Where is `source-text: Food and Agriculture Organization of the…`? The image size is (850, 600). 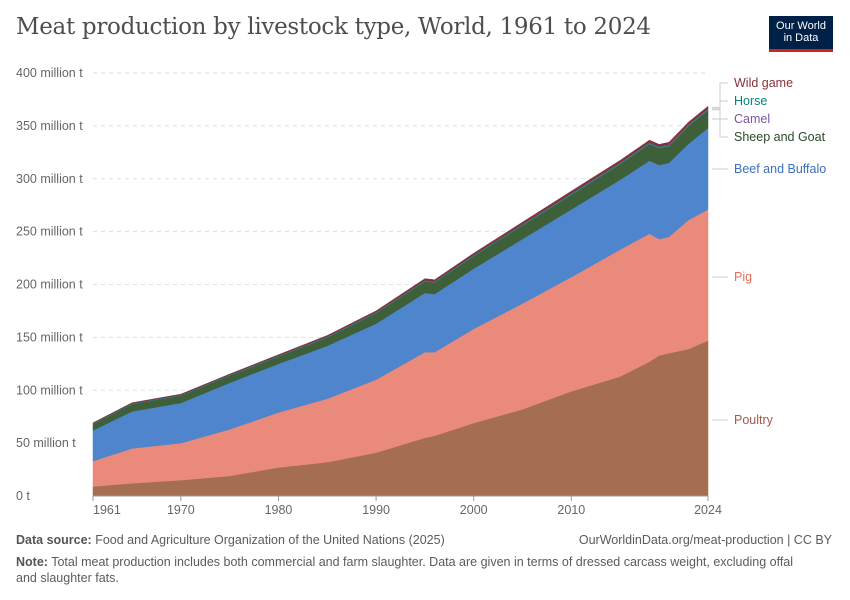 source-text: Food and Agriculture Organization of the… is located at coordinates (270, 540).